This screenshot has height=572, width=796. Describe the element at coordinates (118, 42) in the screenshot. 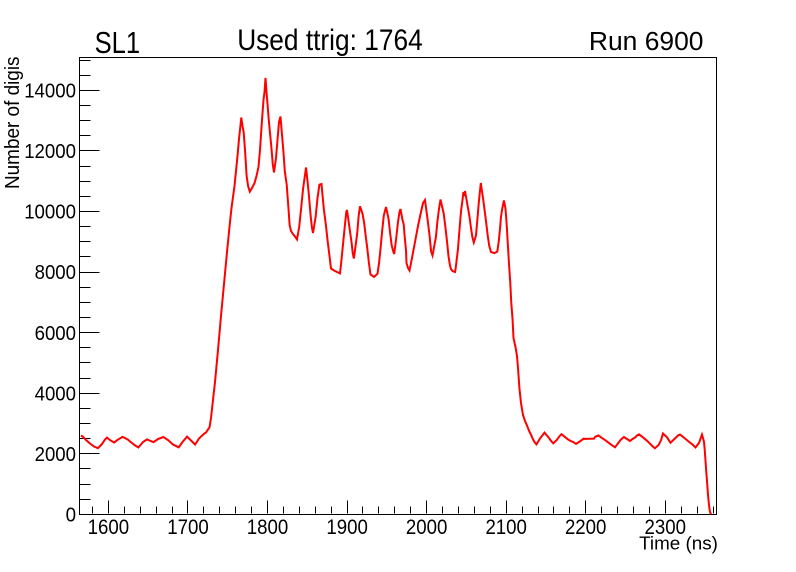

I see `svg-text: SL1` at that location.